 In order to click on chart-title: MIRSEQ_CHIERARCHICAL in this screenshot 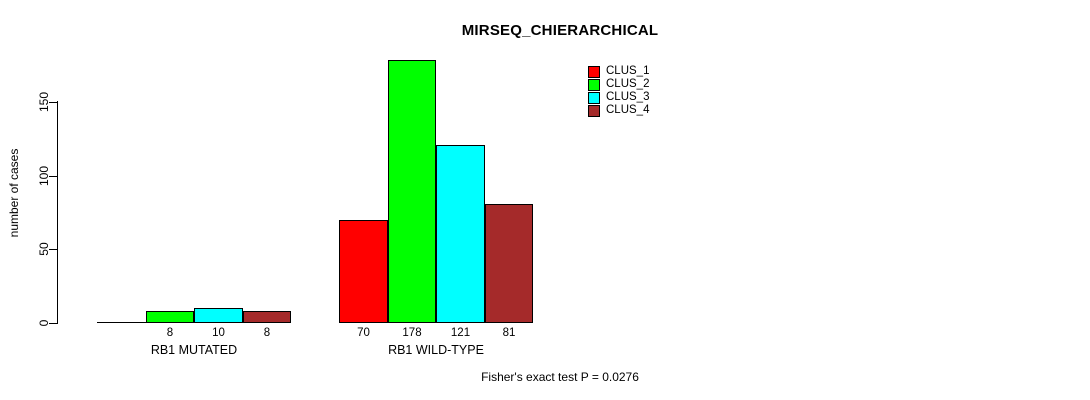, I will do `click(560, 30)`.